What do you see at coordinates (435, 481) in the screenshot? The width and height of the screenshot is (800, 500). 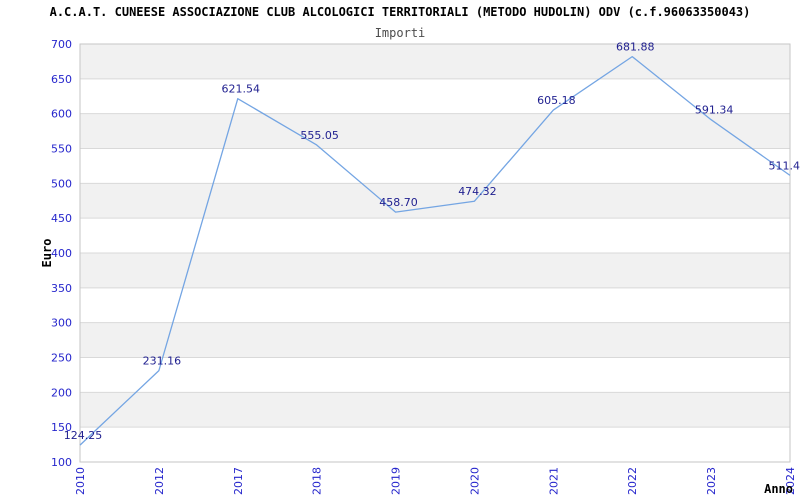 I see `x-tick-labels: 2010 2012 2017 2018 2019 2020 2021 2022 2023 2024` at bounding box center [435, 481].